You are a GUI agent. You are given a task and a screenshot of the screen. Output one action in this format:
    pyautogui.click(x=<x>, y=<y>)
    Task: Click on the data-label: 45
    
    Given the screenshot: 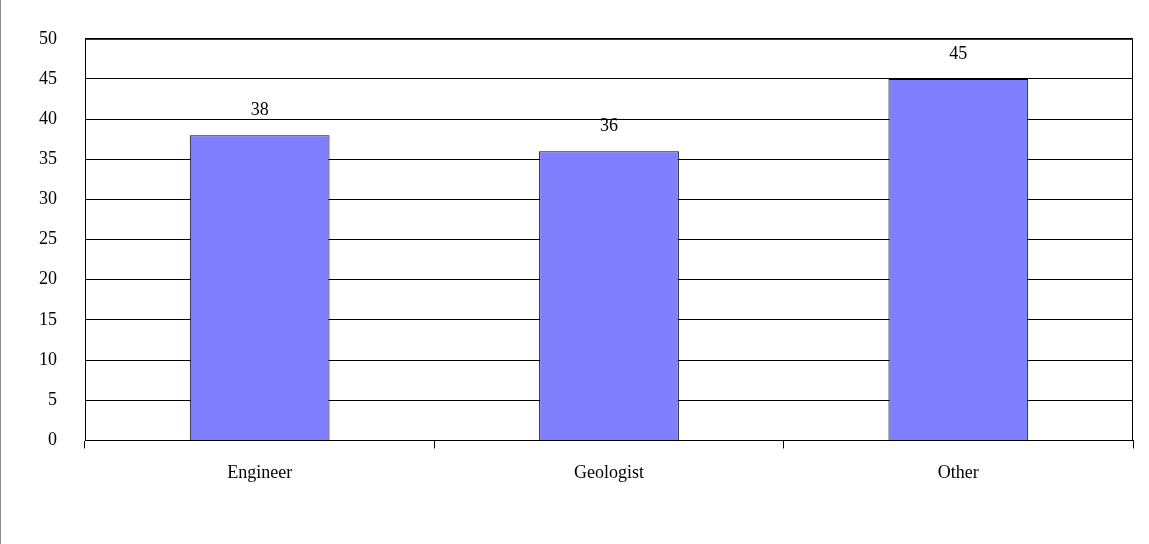 What is the action you would take?
    pyautogui.click(x=958, y=52)
    